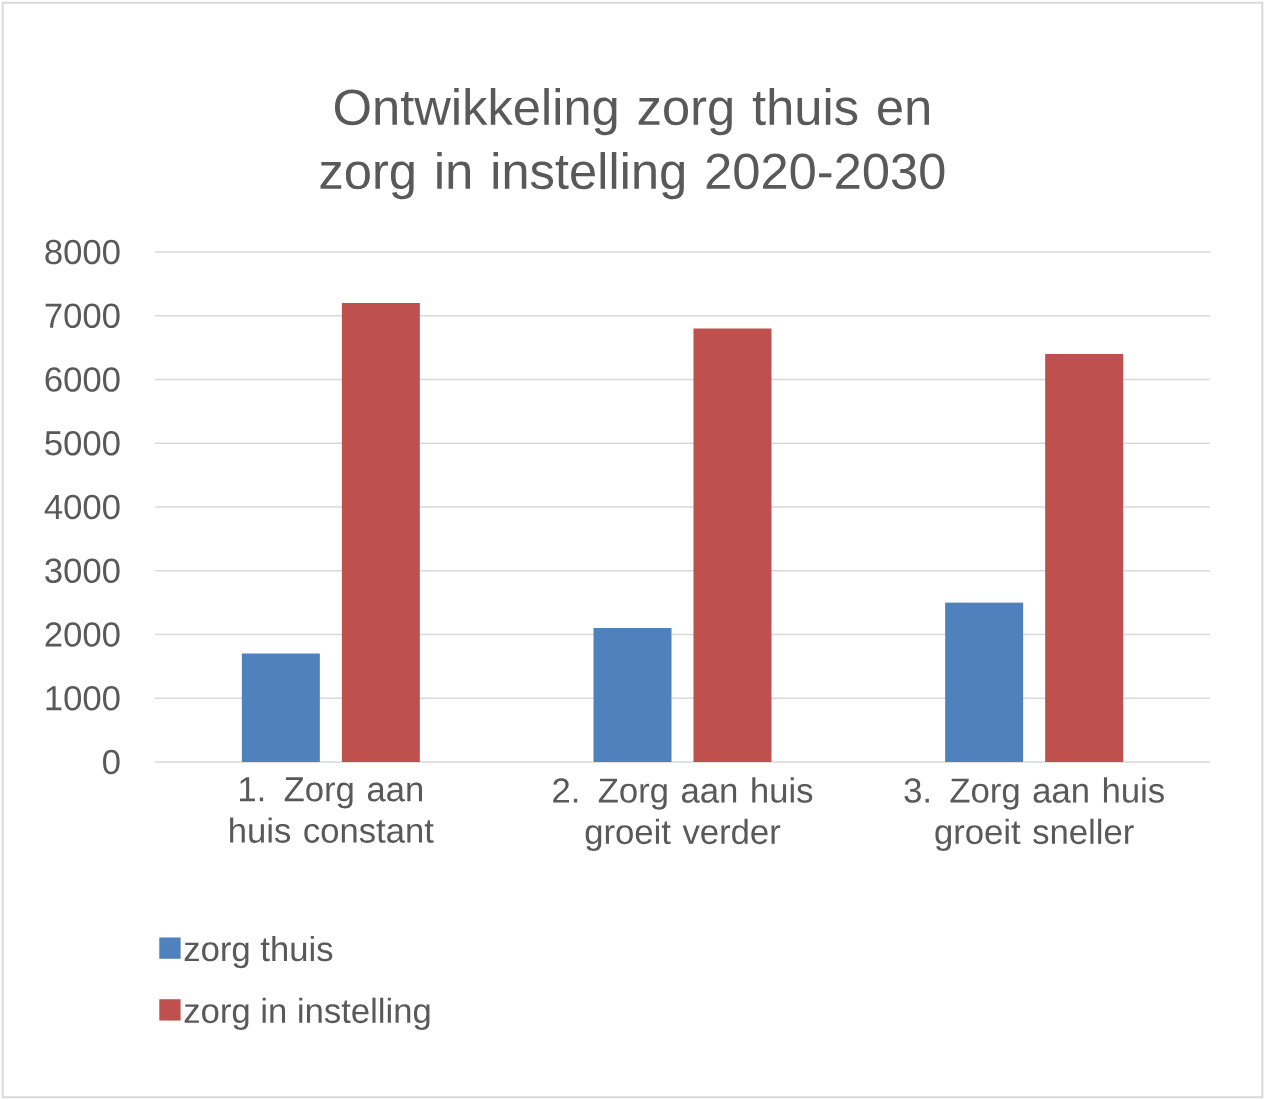 Image resolution: width=1265 pixels, height=1100 pixels. I want to click on y-tick-label: 5000, so click(82, 443).